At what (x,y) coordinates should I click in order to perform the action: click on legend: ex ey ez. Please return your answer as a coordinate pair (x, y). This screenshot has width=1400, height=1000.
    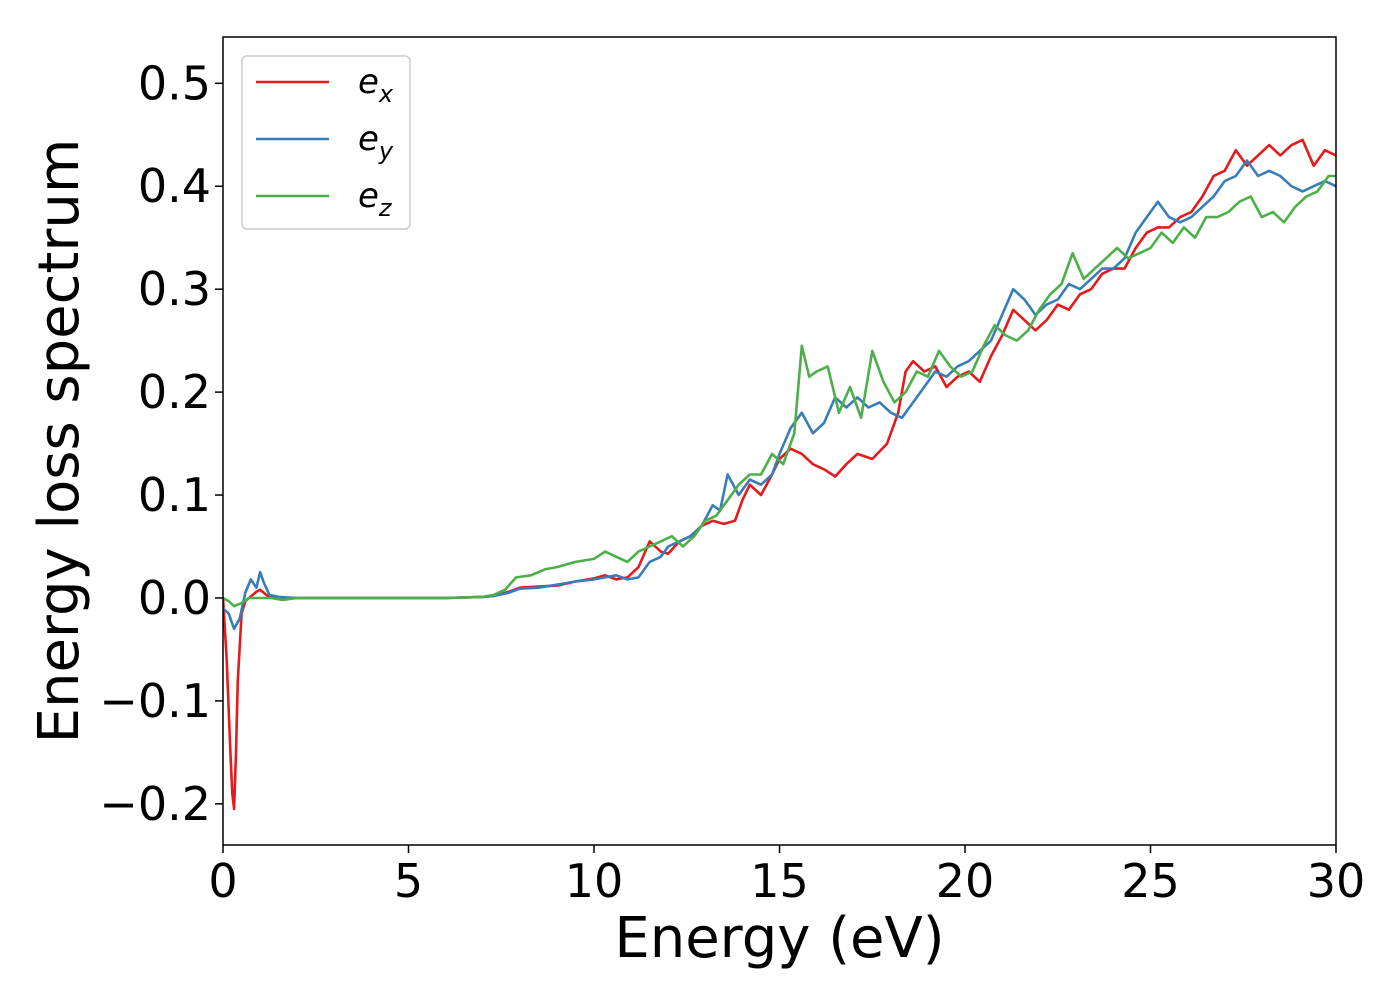
    Looking at the image, I should click on (326, 142).